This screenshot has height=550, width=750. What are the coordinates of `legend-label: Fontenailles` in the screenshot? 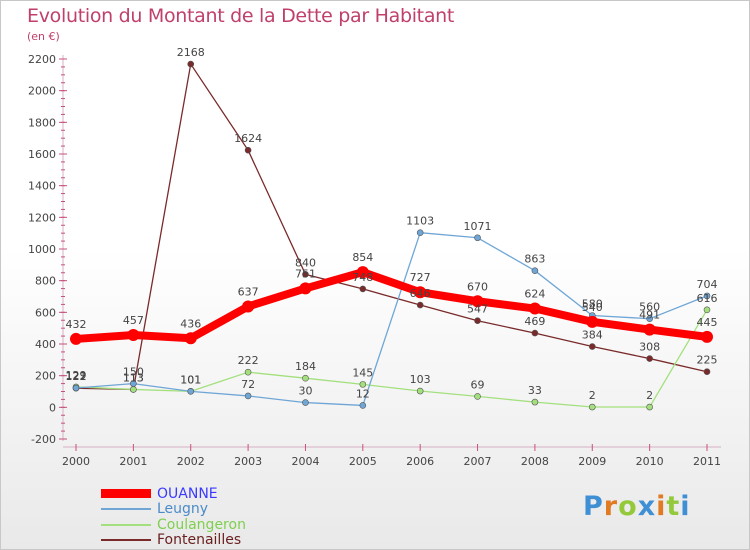 It's located at (199, 540).